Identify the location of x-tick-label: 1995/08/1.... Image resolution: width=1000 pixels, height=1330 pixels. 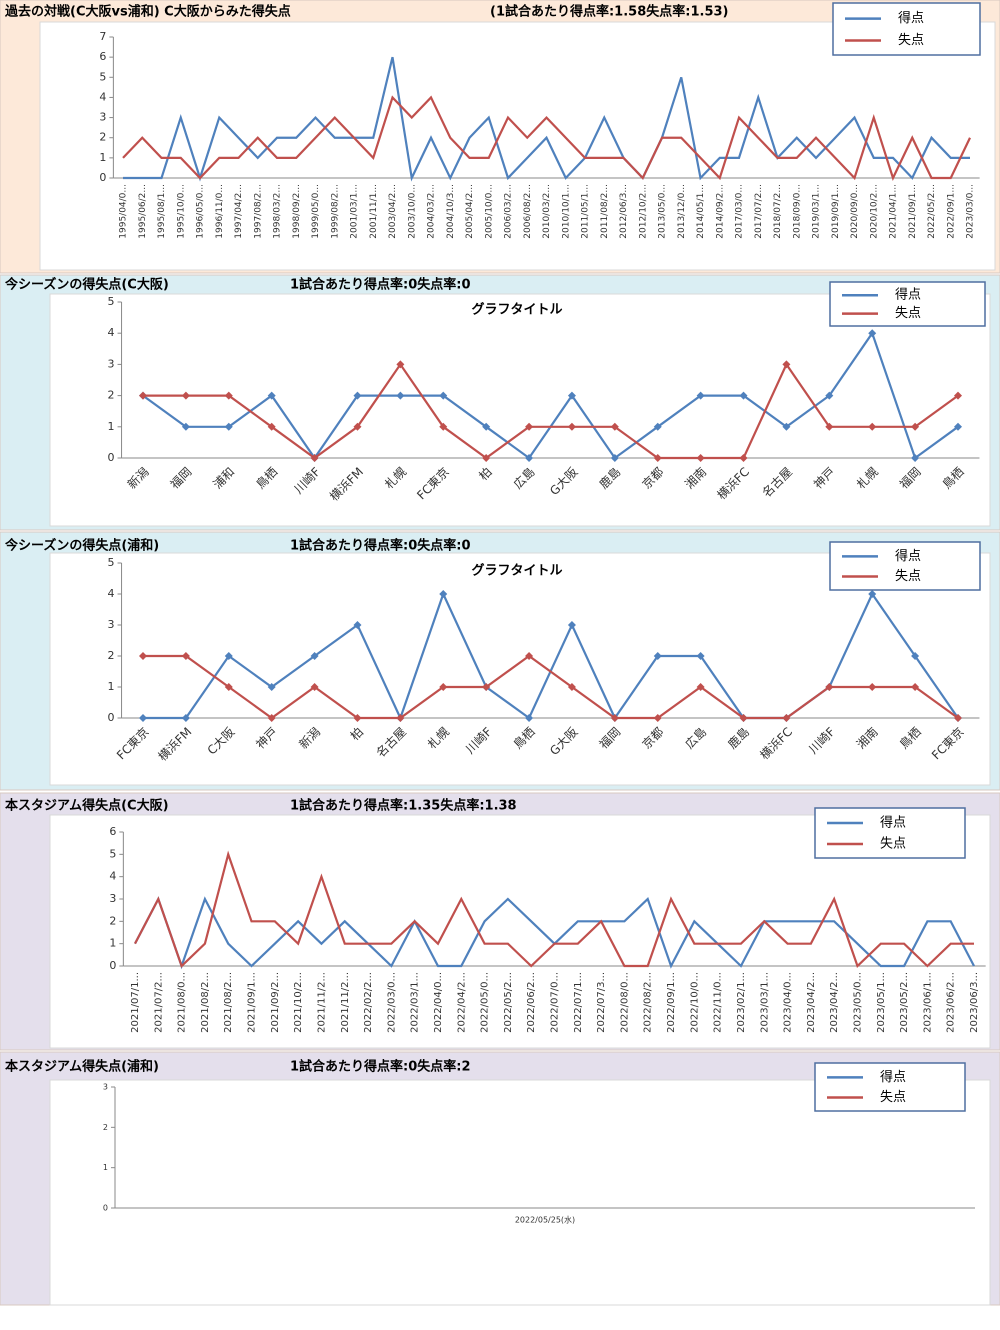
(162, 211).